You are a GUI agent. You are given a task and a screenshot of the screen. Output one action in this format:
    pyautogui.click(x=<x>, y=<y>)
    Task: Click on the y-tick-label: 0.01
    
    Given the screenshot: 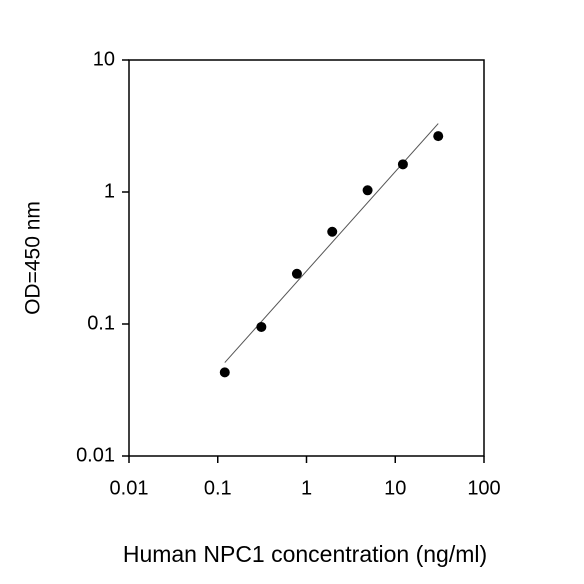 What is the action you would take?
    pyautogui.click(x=95, y=455)
    